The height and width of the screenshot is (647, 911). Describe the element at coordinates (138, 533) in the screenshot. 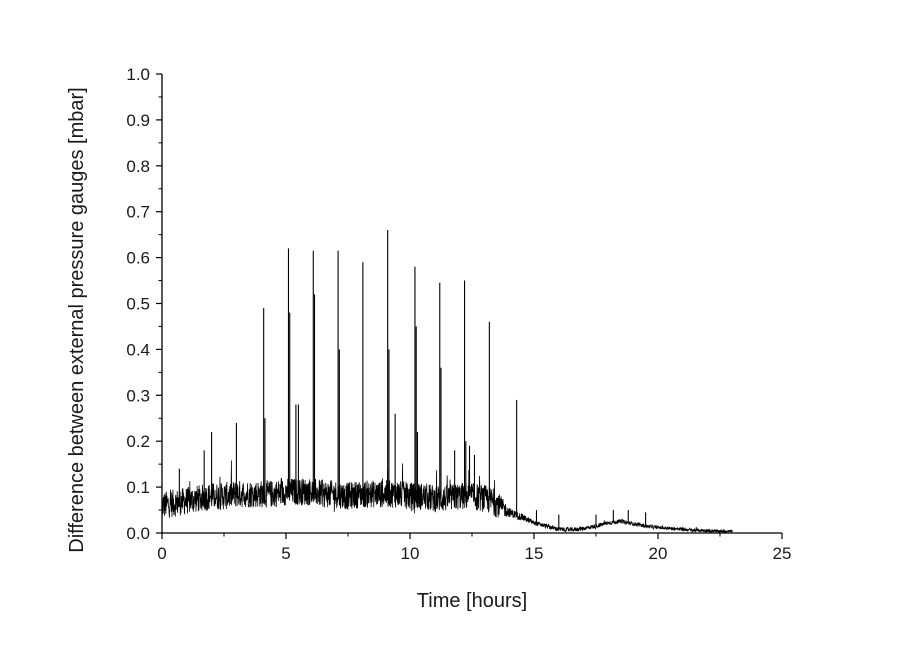

I see `y-tick-label: 0.0` at that location.